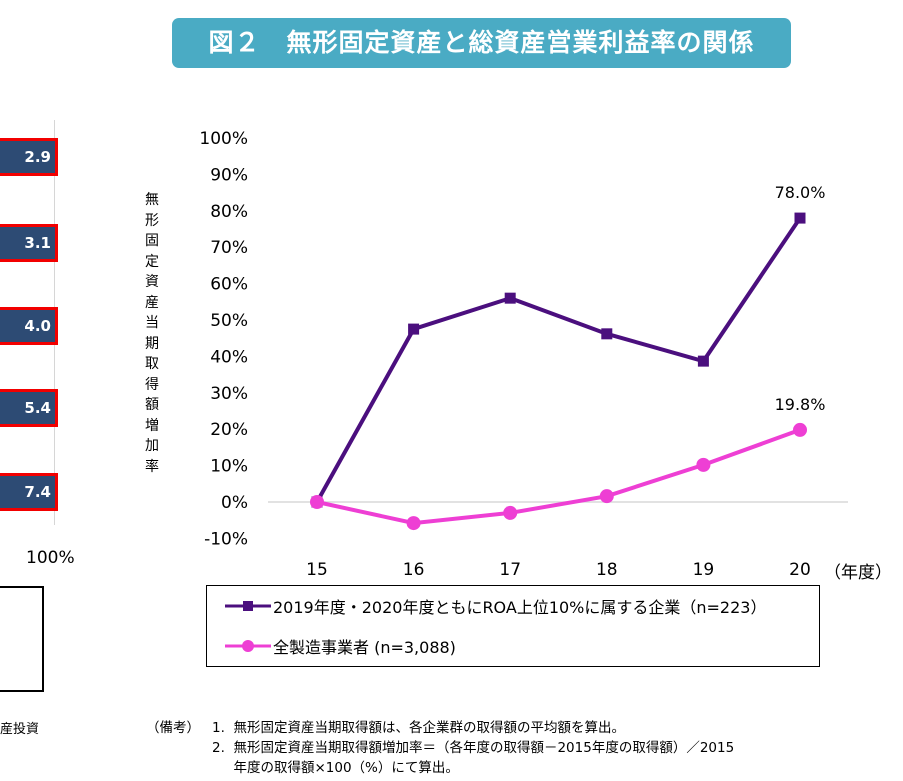 Image resolution: width=903 pixels, height=781 pixels. I want to click on legend-item: 2019年度・2020年度ともにROA上位10%に属する企業（n=223）, so click(494, 606).